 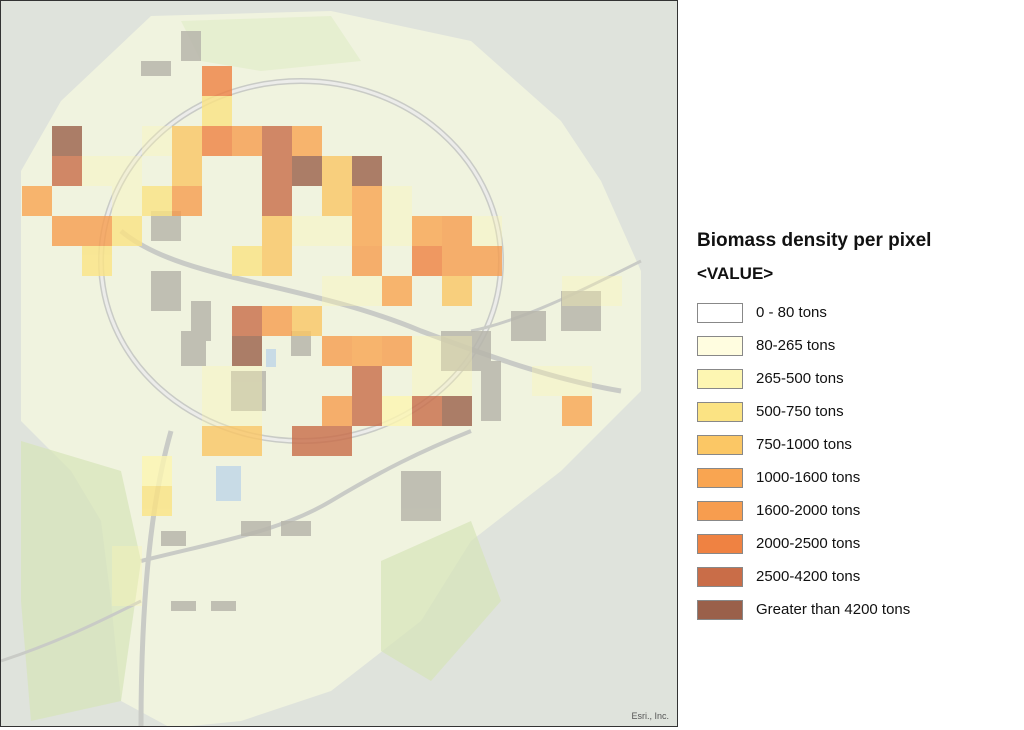 What do you see at coordinates (833, 609) in the screenshot?
I see `legend-label: Greater than 4200 tons` at bounding box center [833, 609].